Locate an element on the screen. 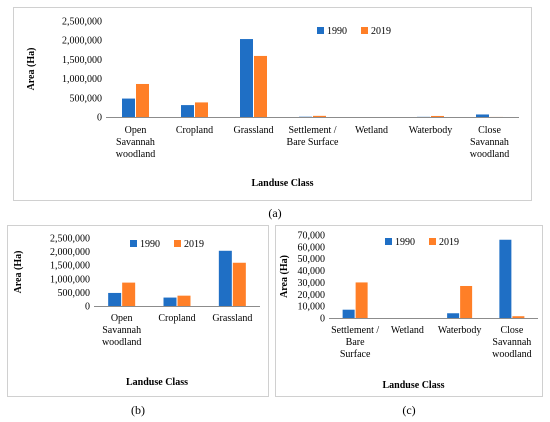 This screenshot has width=550, height=422. y-tick-label: 30,000 is located at coordinates (312, 283).